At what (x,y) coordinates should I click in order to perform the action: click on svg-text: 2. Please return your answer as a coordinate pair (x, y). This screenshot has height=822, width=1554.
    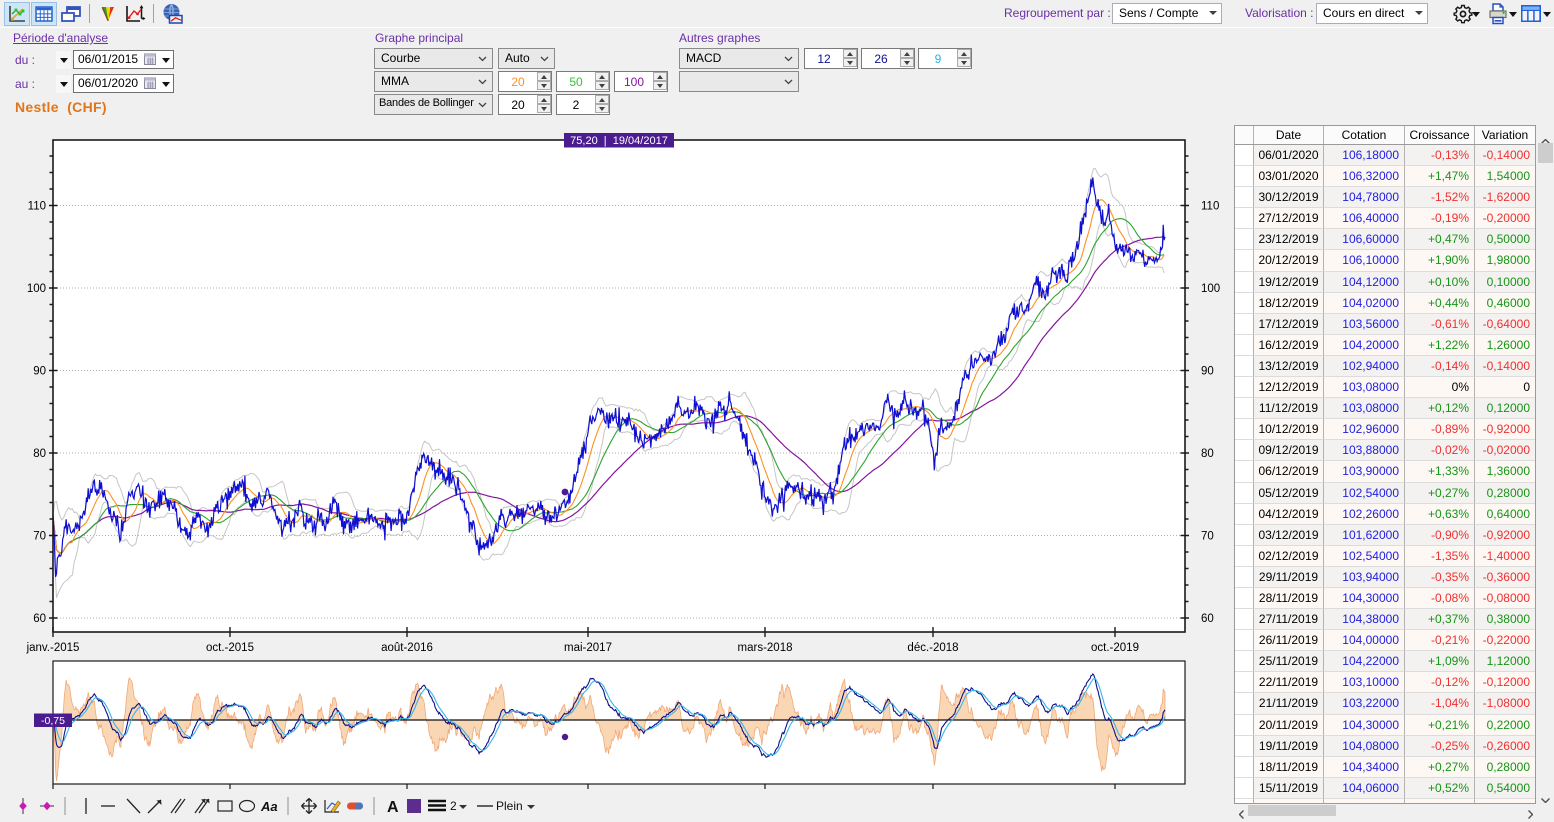
    Looking at the image, I should click on (453, 806).